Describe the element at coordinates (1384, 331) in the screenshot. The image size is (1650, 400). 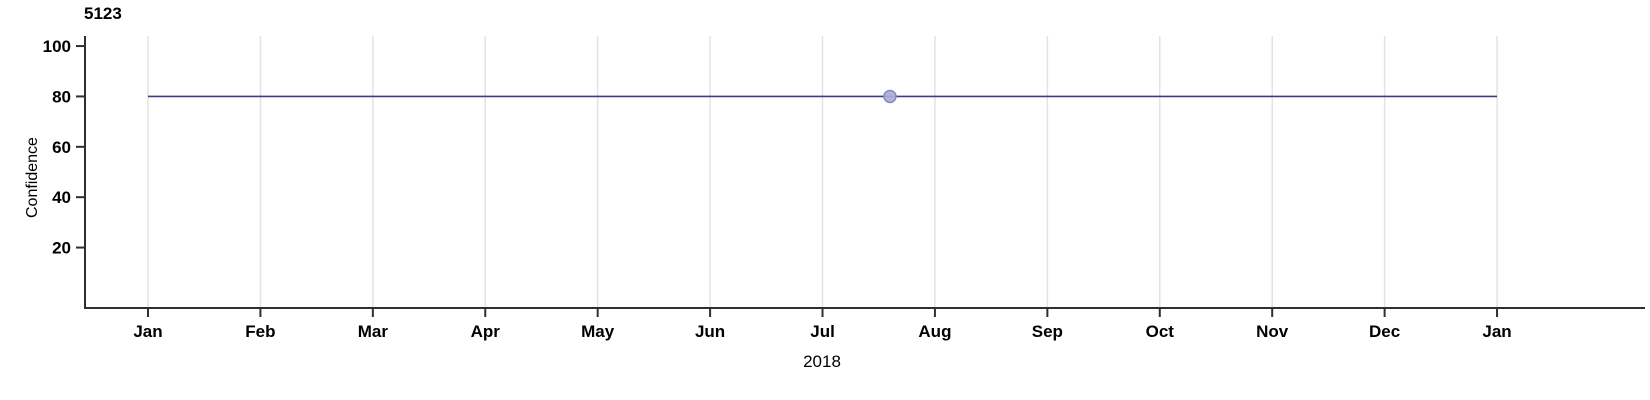
I see `x-tick-label: Dec` at that location.